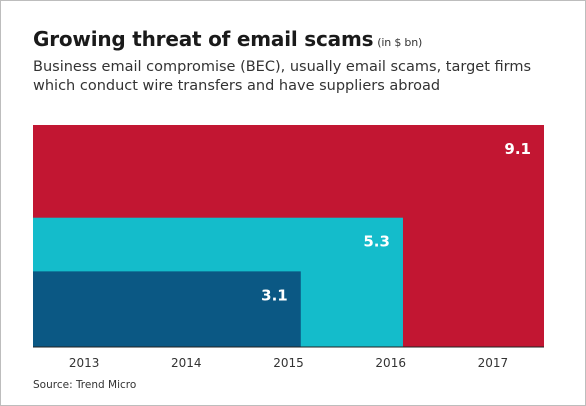 This screenshot has width=586, height=406. I want to click on x-tick-label-2017: 2017, so click(493, 363).